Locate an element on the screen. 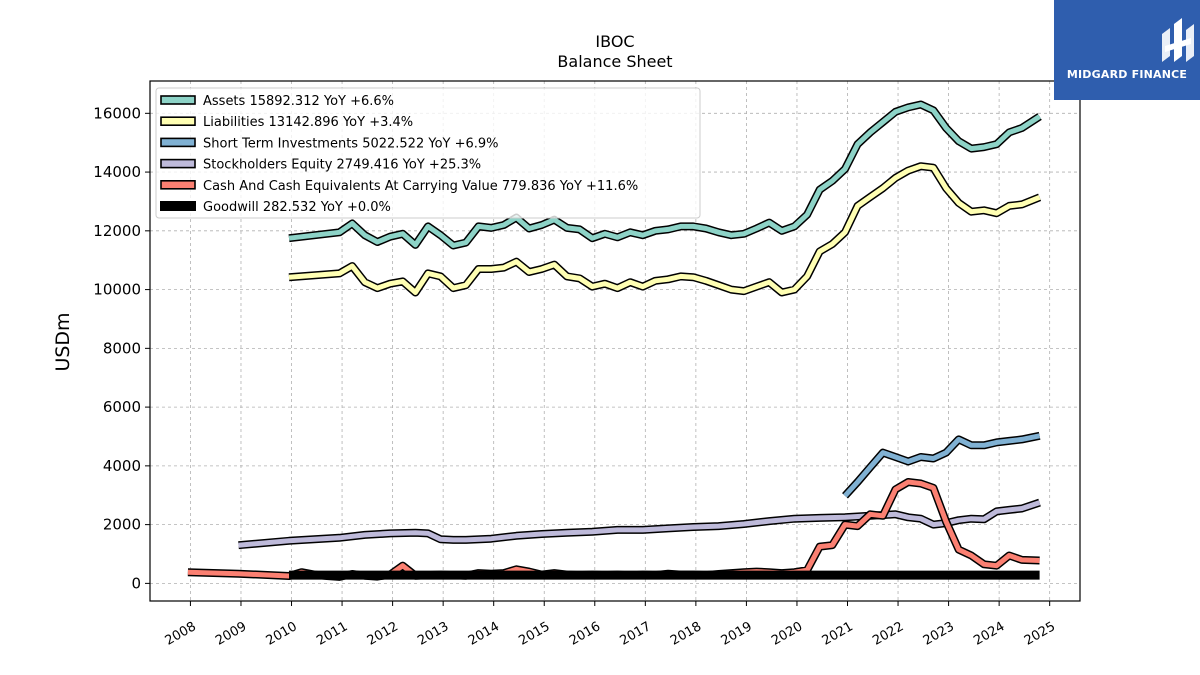  series-liabilities is located at coordinates (665, 229).